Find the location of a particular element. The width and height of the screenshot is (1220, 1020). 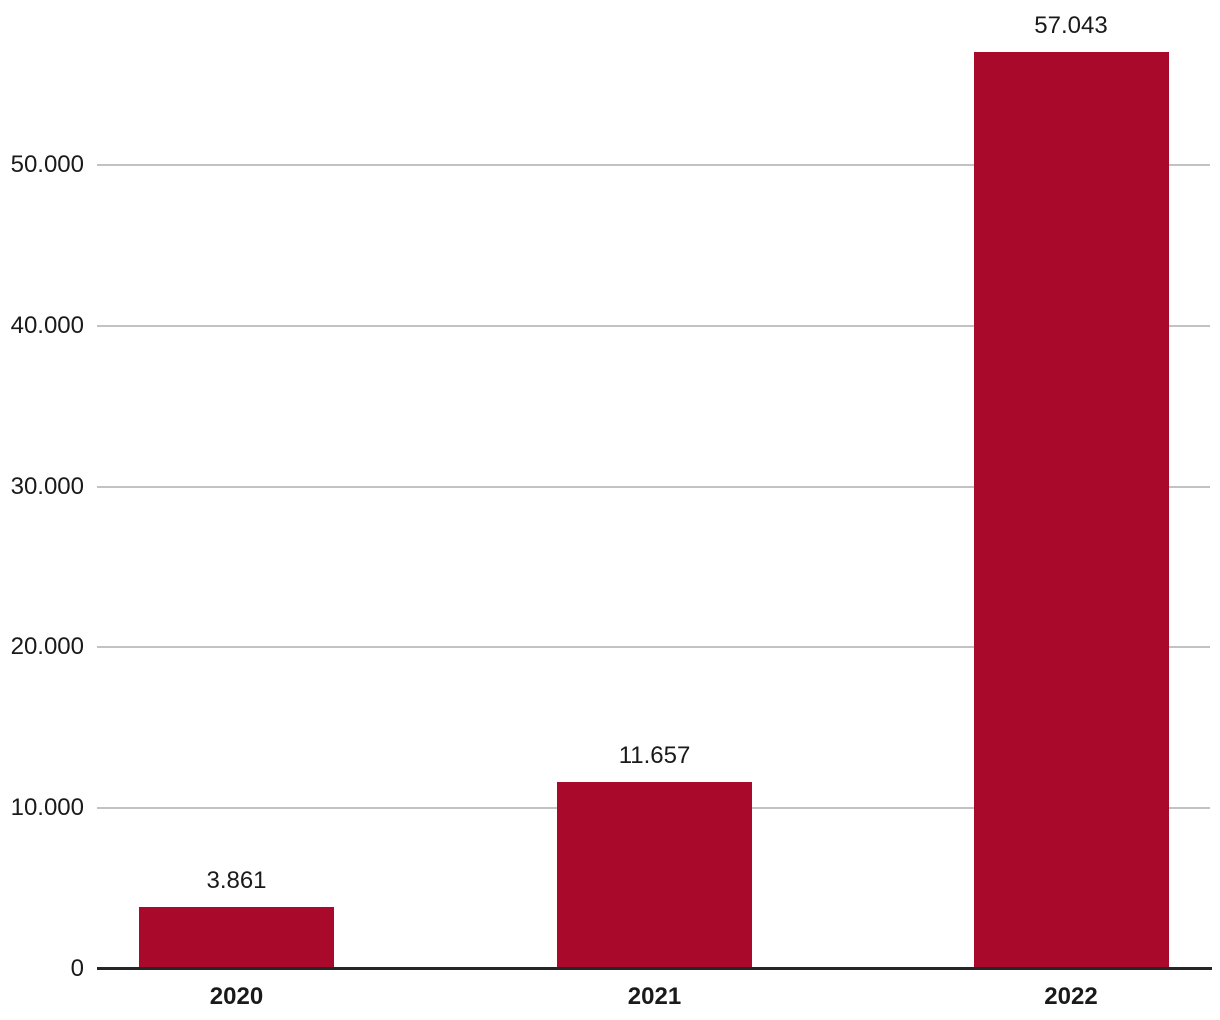

value-label-2020: 3.861 is located at coordinates (236, 880).